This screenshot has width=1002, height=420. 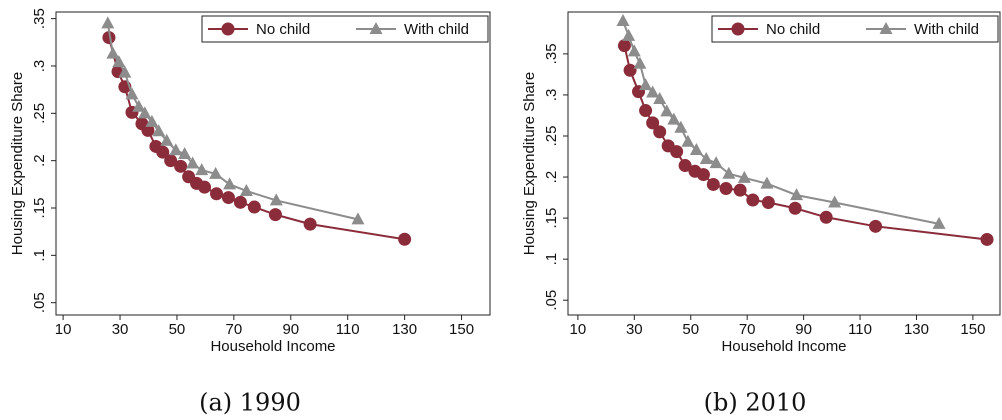 What do you see at coordinates (39, 160) in the screenshot?
I see `y-tick-label: .2` at bounding box center [39, 160].